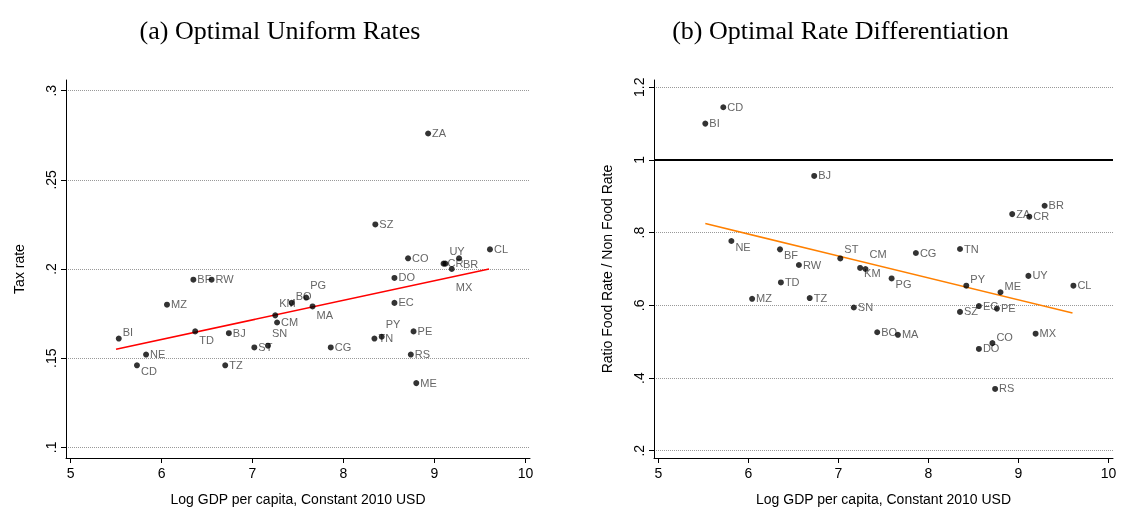 The width and height of the screenshot is (1121, 520). Describe the element at coordinates (406, 302) in the screenshot. I see `annotation: EC` at that location.